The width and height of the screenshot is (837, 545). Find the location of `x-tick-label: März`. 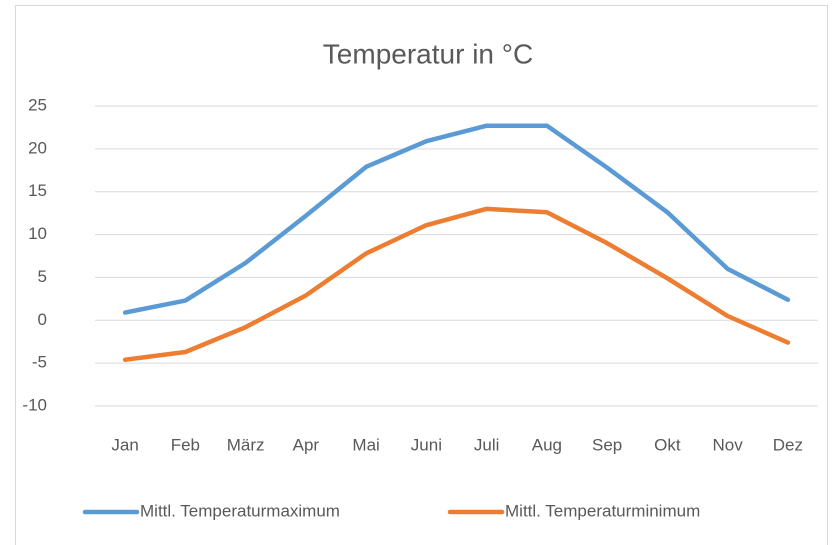

x-tick-label: März is located at coordinates (246, 444).